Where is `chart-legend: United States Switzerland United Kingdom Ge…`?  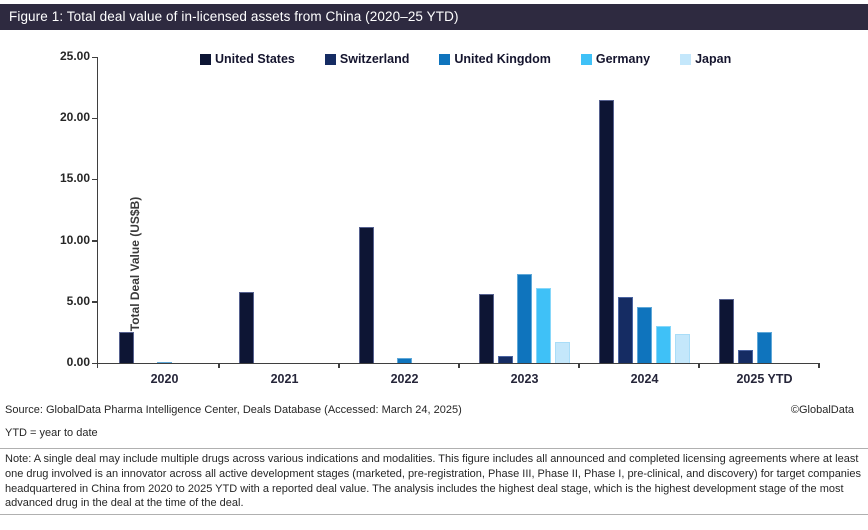
chart-legend: United States Switzerland United Kingdom Ge… is located at coordinates (465, 59).